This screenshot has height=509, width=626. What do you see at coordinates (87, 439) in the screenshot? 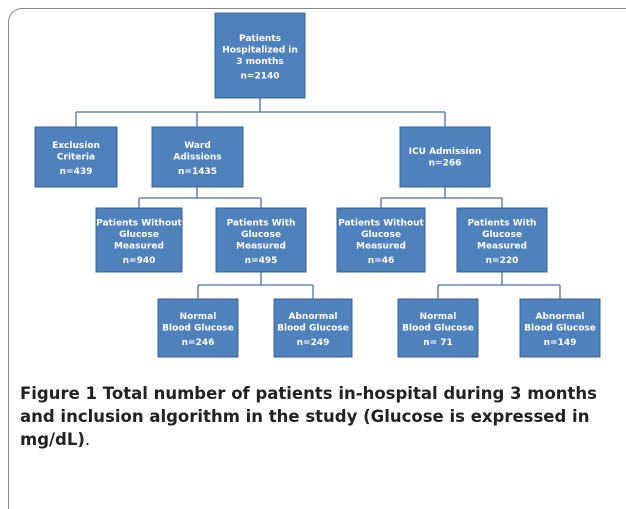
I see `caption-end: .` at bounding box center [87, 439].